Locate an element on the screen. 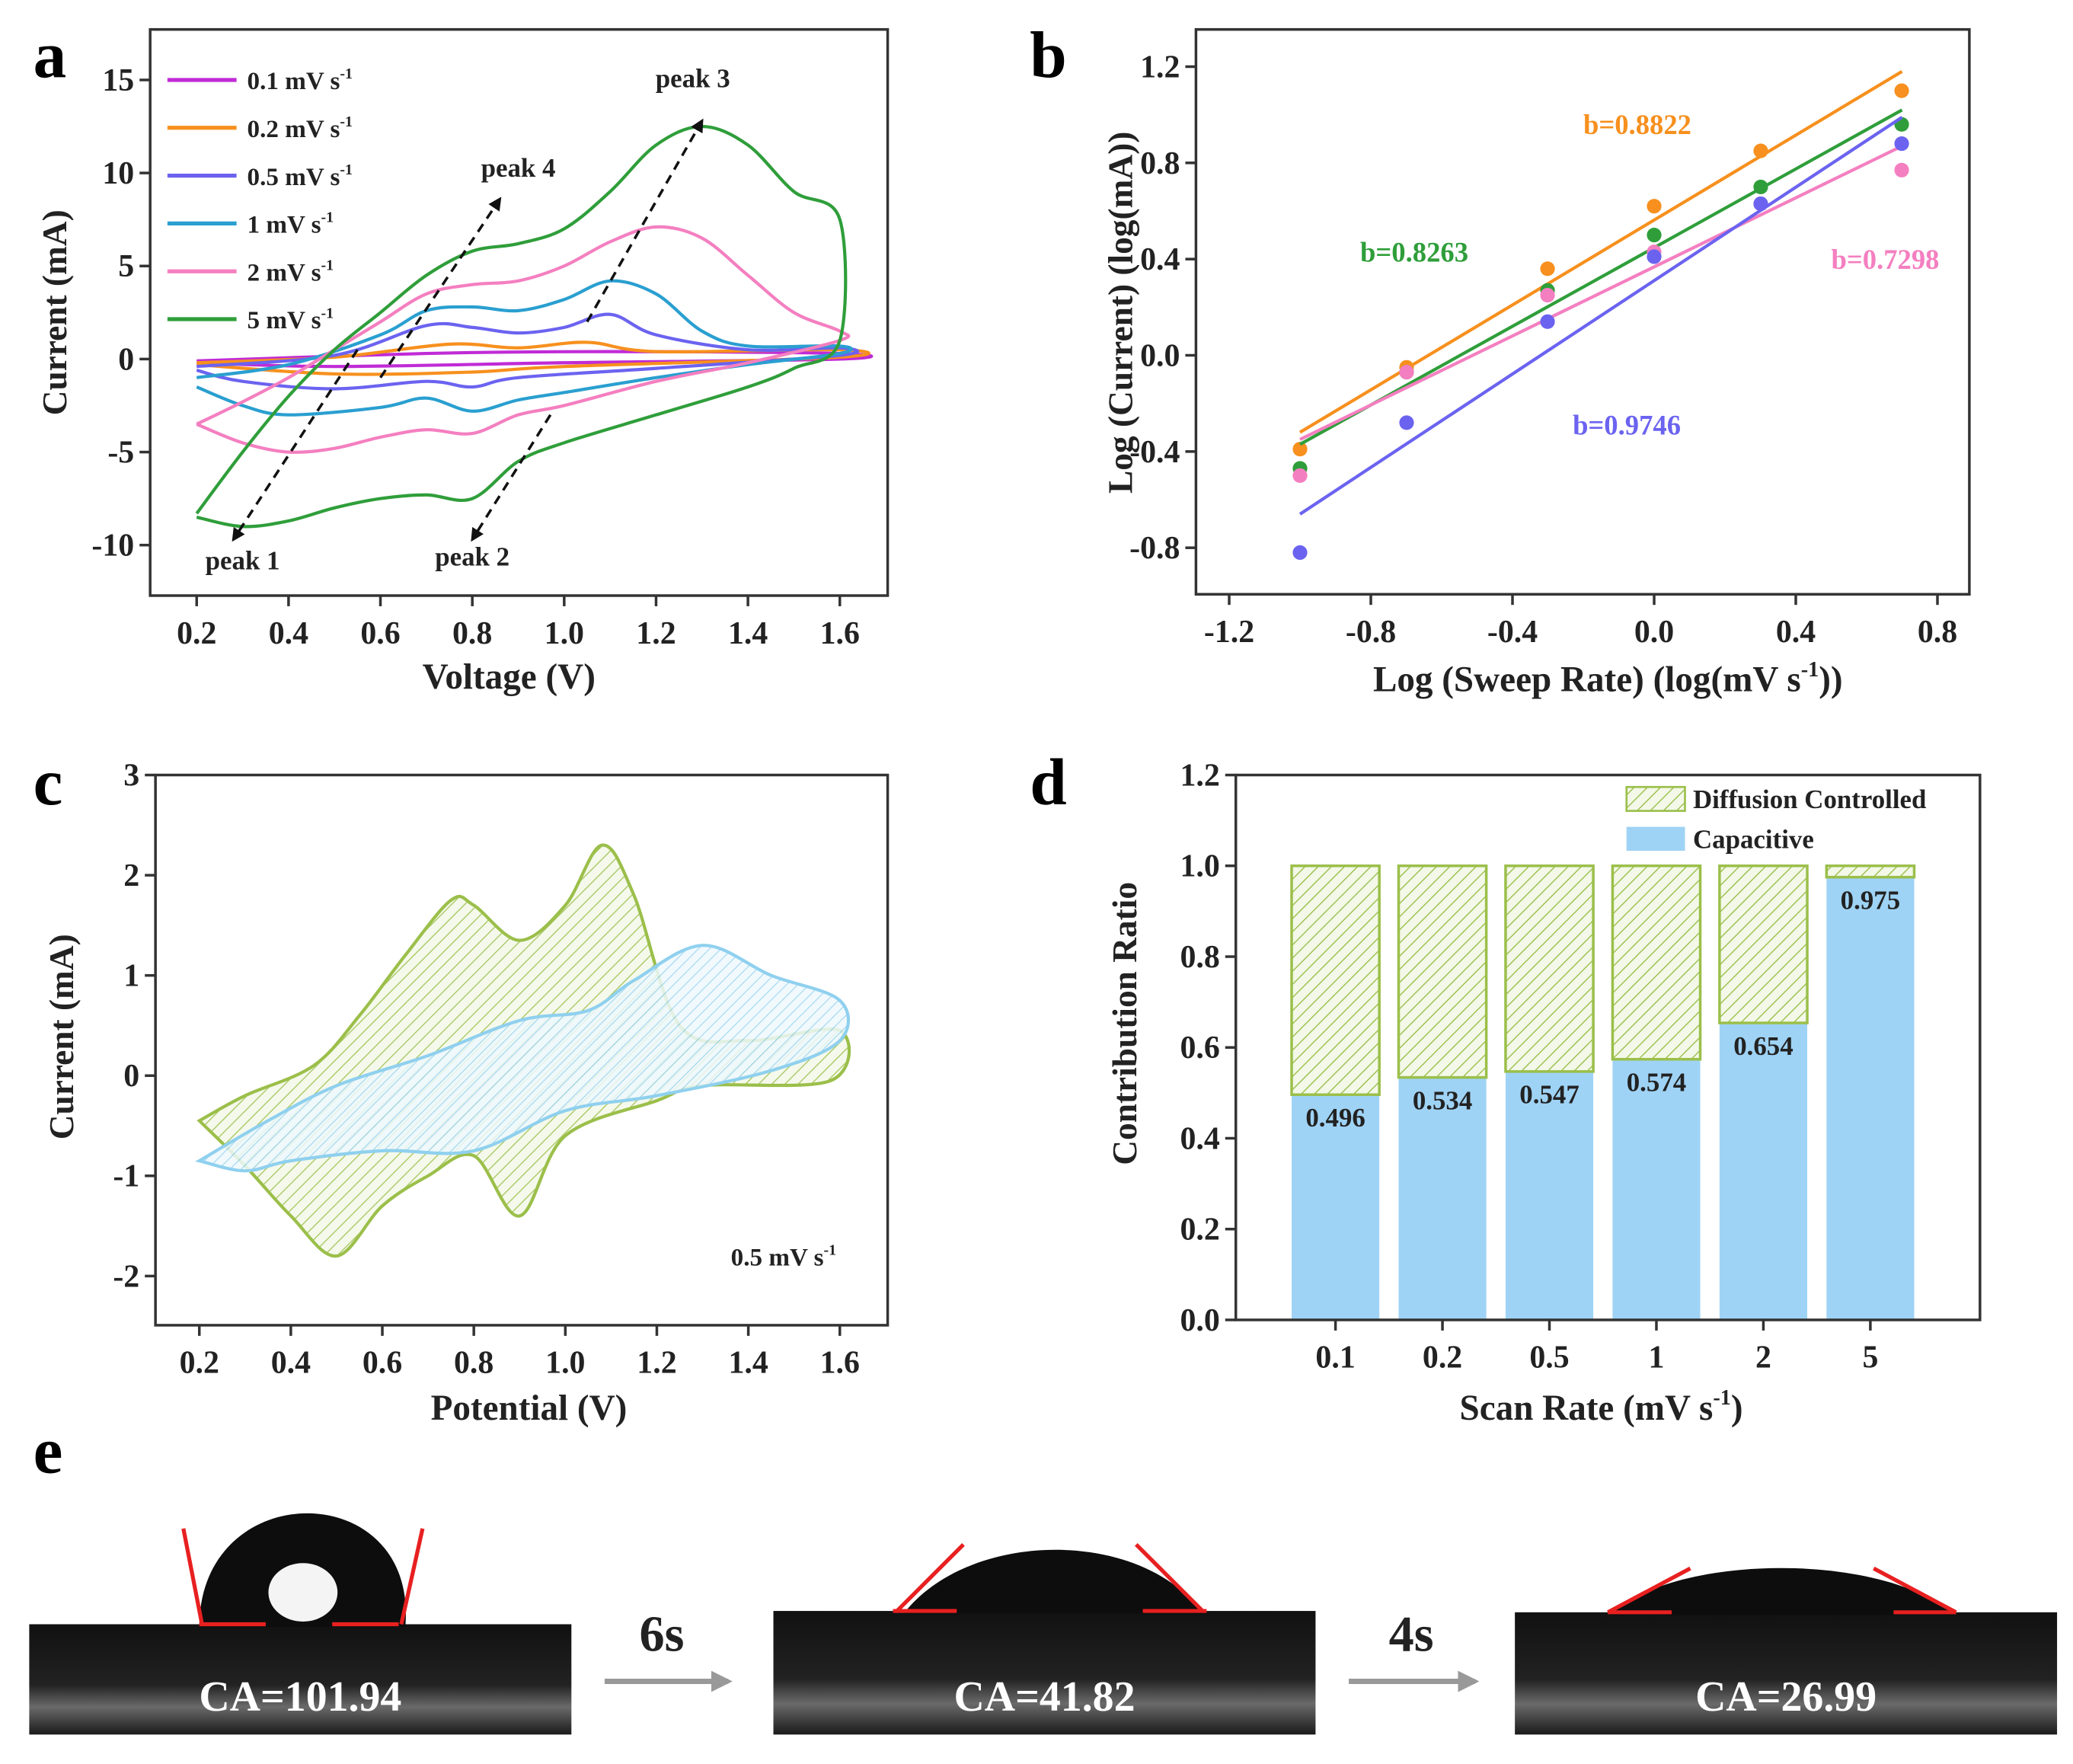 The image size is (2073, 1764). legend-label: 1 mV s-1 is located at coordinates (291, 224).